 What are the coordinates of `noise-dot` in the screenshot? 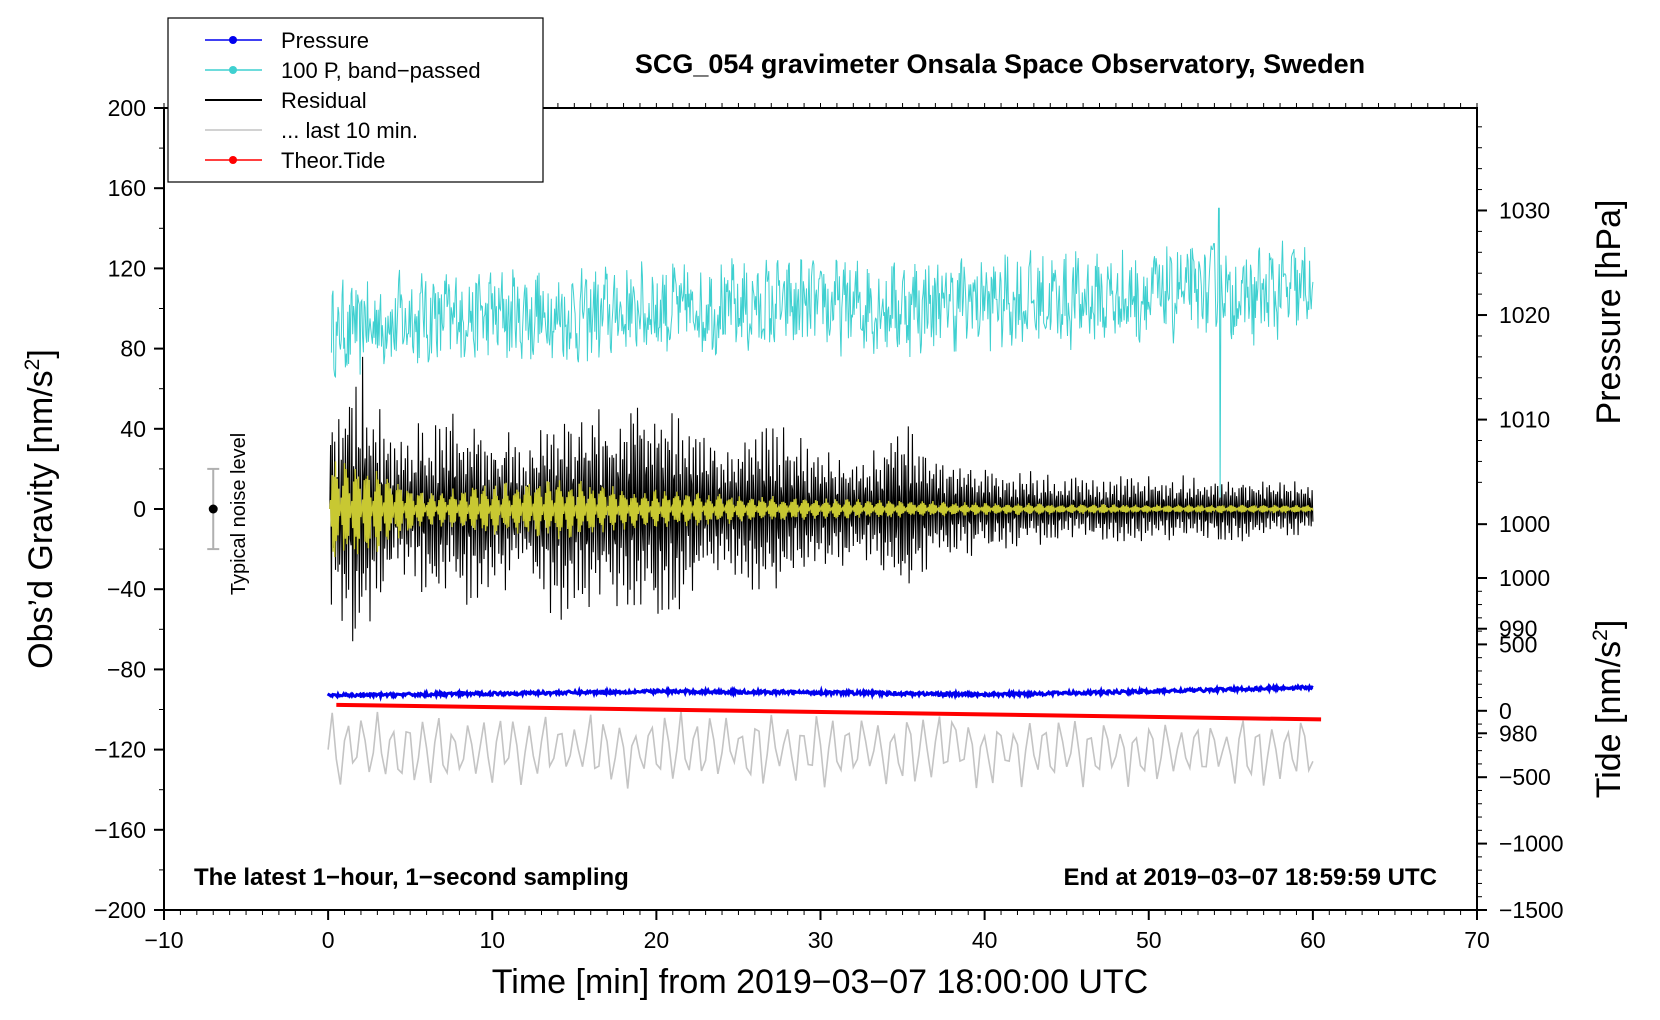 It's located at (213, 509).